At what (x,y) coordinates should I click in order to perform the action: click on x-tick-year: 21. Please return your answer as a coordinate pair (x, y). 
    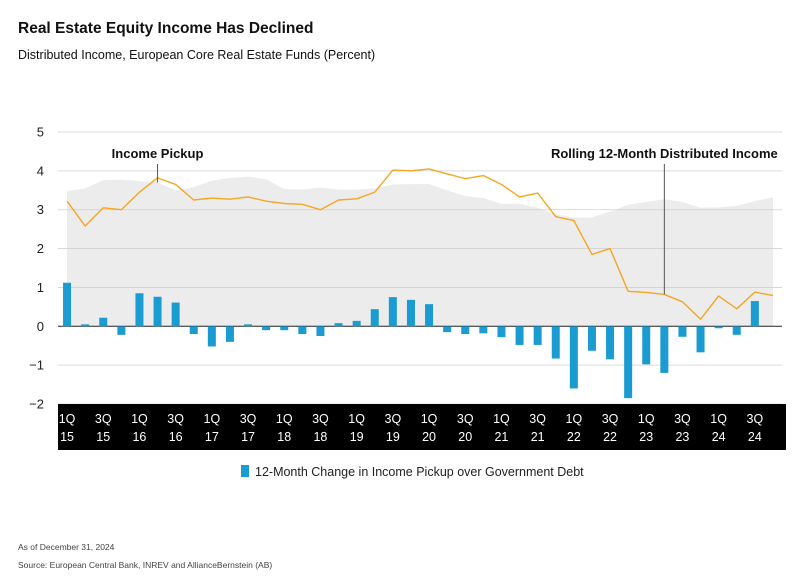
    Looking at the image, I should click on (538, 437).